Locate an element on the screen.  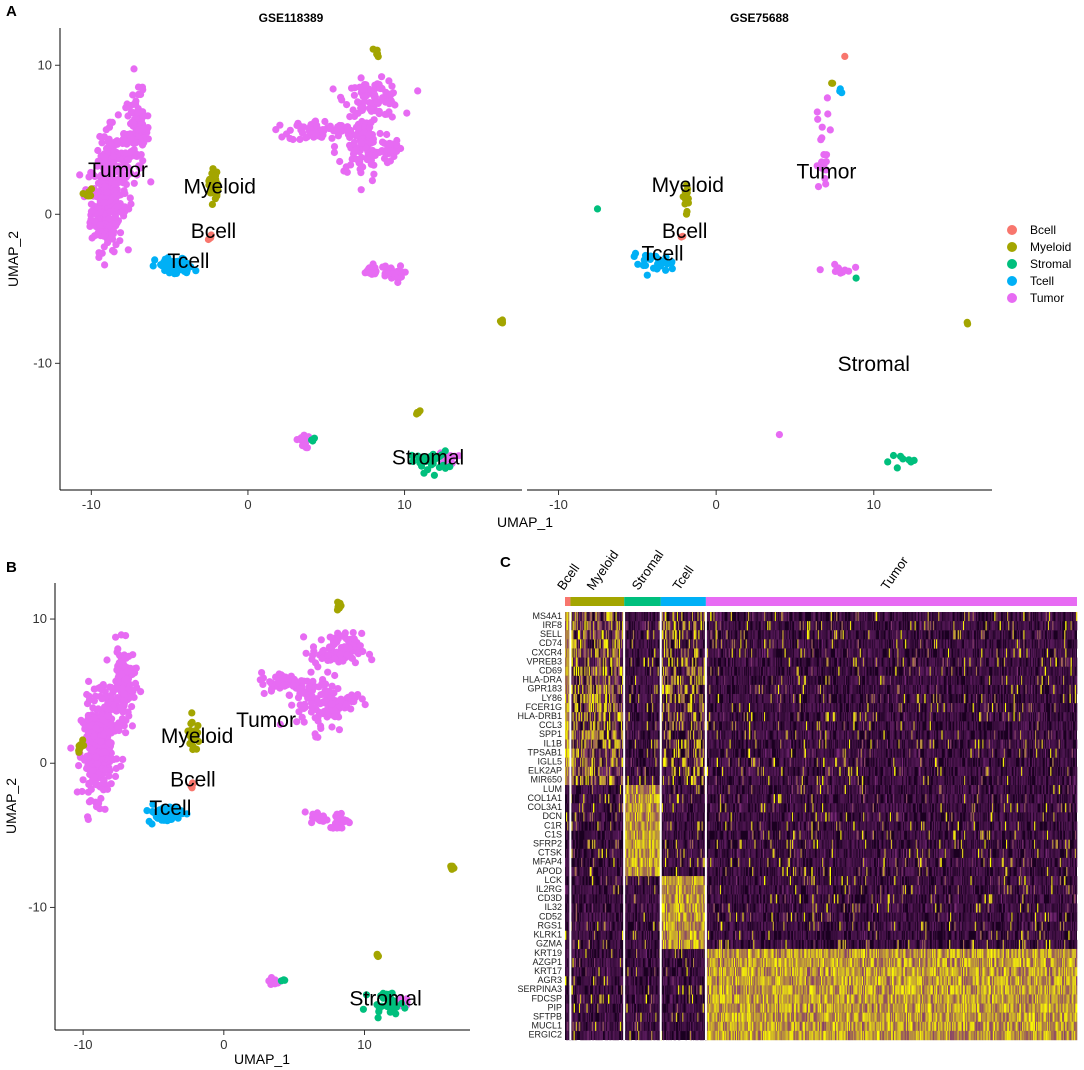
y-tick-label: 0 is located at coordinates (43, 762).